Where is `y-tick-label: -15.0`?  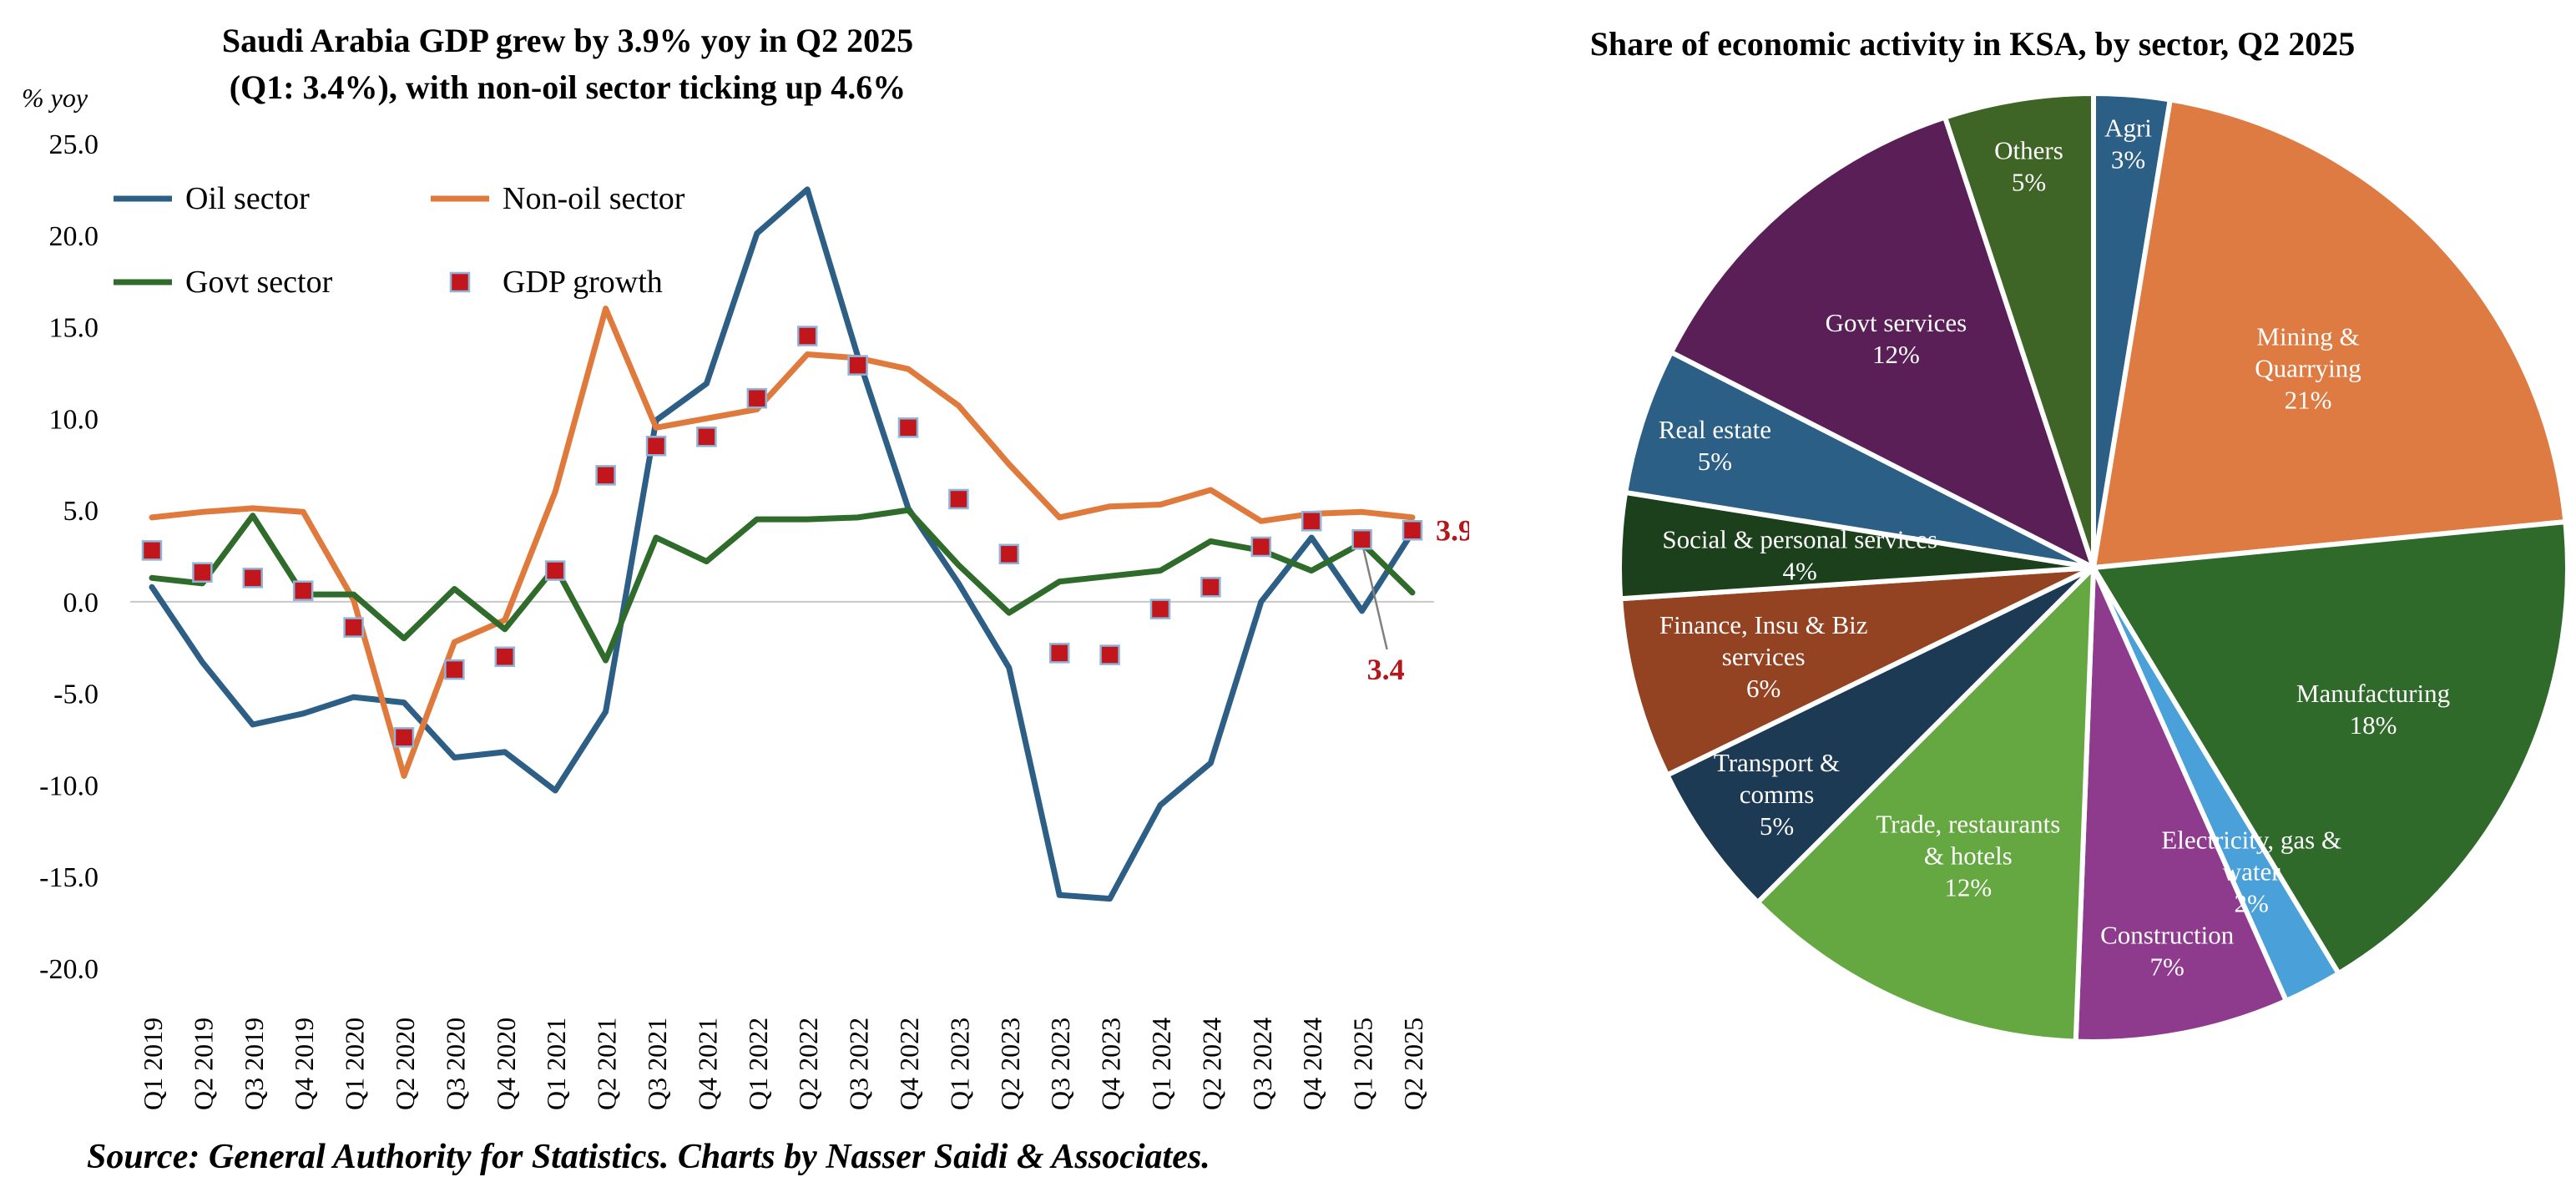 y-tick-label: -15.0 is located at coordinates (68, 877).